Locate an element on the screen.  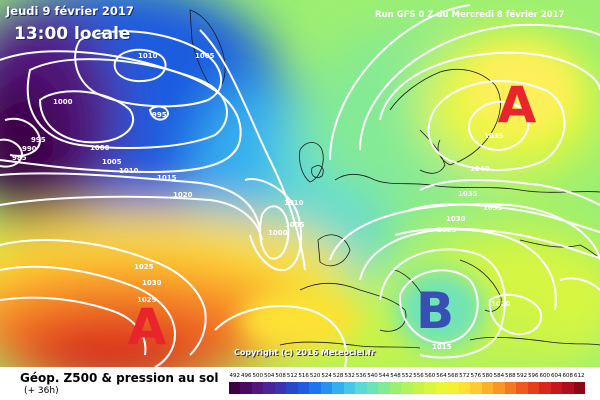
scale-tick-label: 512 is located at coordinates (292, 376).